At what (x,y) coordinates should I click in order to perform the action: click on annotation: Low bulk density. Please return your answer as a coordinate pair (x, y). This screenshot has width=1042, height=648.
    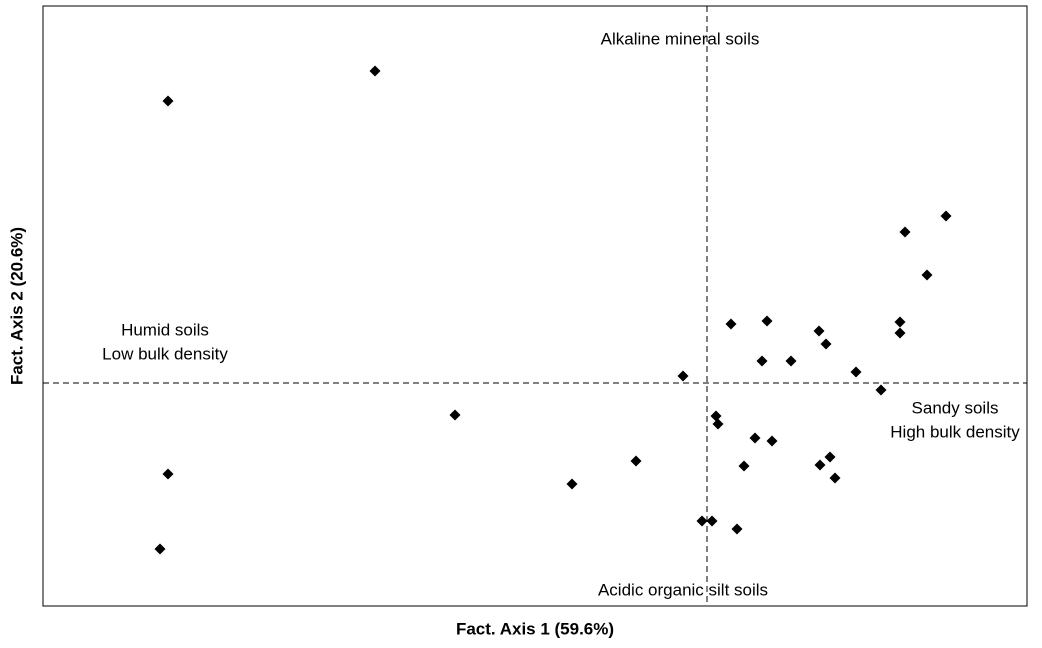
    Looking at the image, I should click on (165, 353).